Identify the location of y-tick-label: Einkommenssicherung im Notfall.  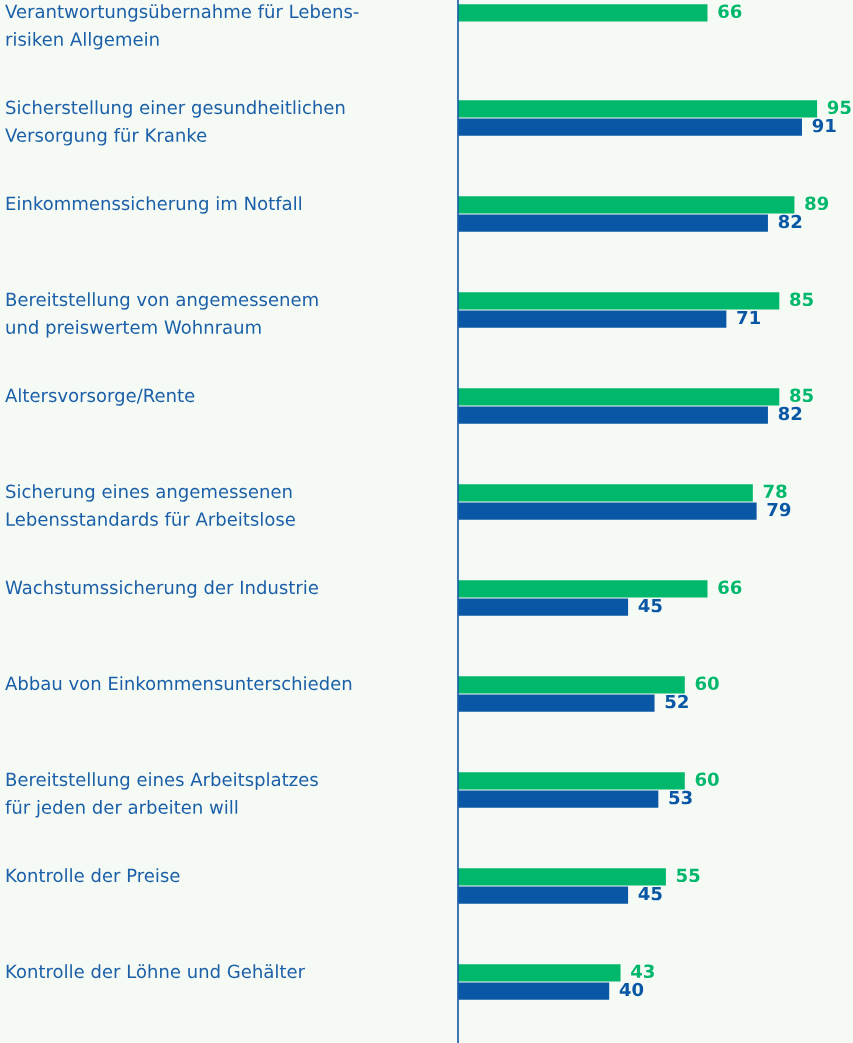
(153, 205).